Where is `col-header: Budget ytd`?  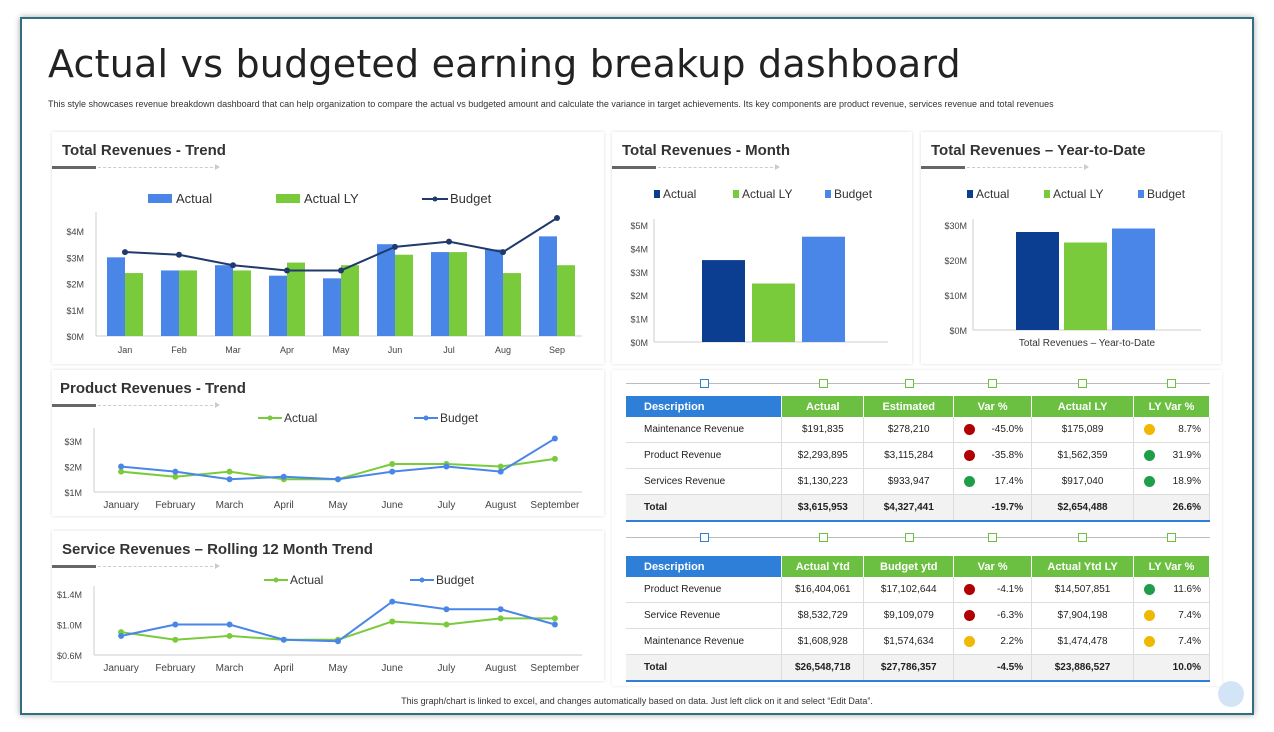
col-header: Budget ytd is located at coordinates (909, 566).